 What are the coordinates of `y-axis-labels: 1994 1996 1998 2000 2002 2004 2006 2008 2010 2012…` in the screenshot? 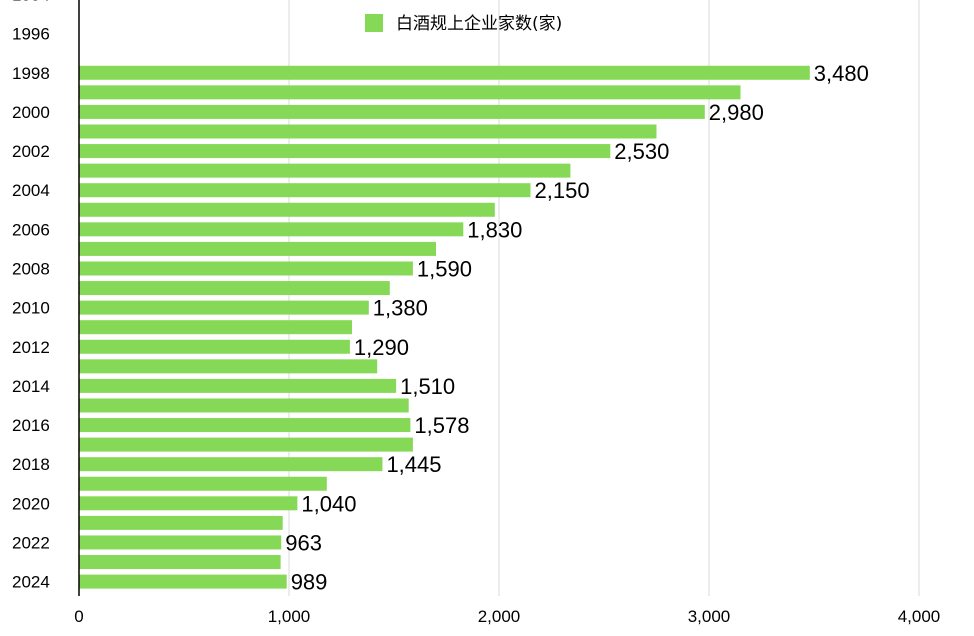 It's located at (31, 296).